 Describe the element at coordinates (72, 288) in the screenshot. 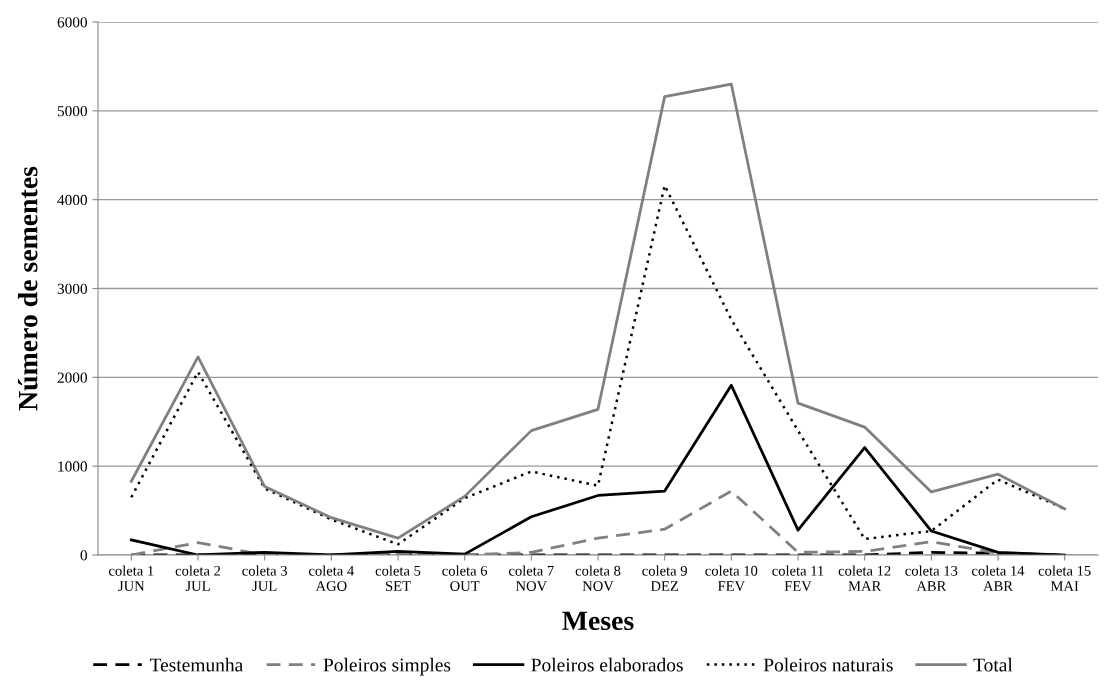

I see `y-tick-label: 3000` at that location.